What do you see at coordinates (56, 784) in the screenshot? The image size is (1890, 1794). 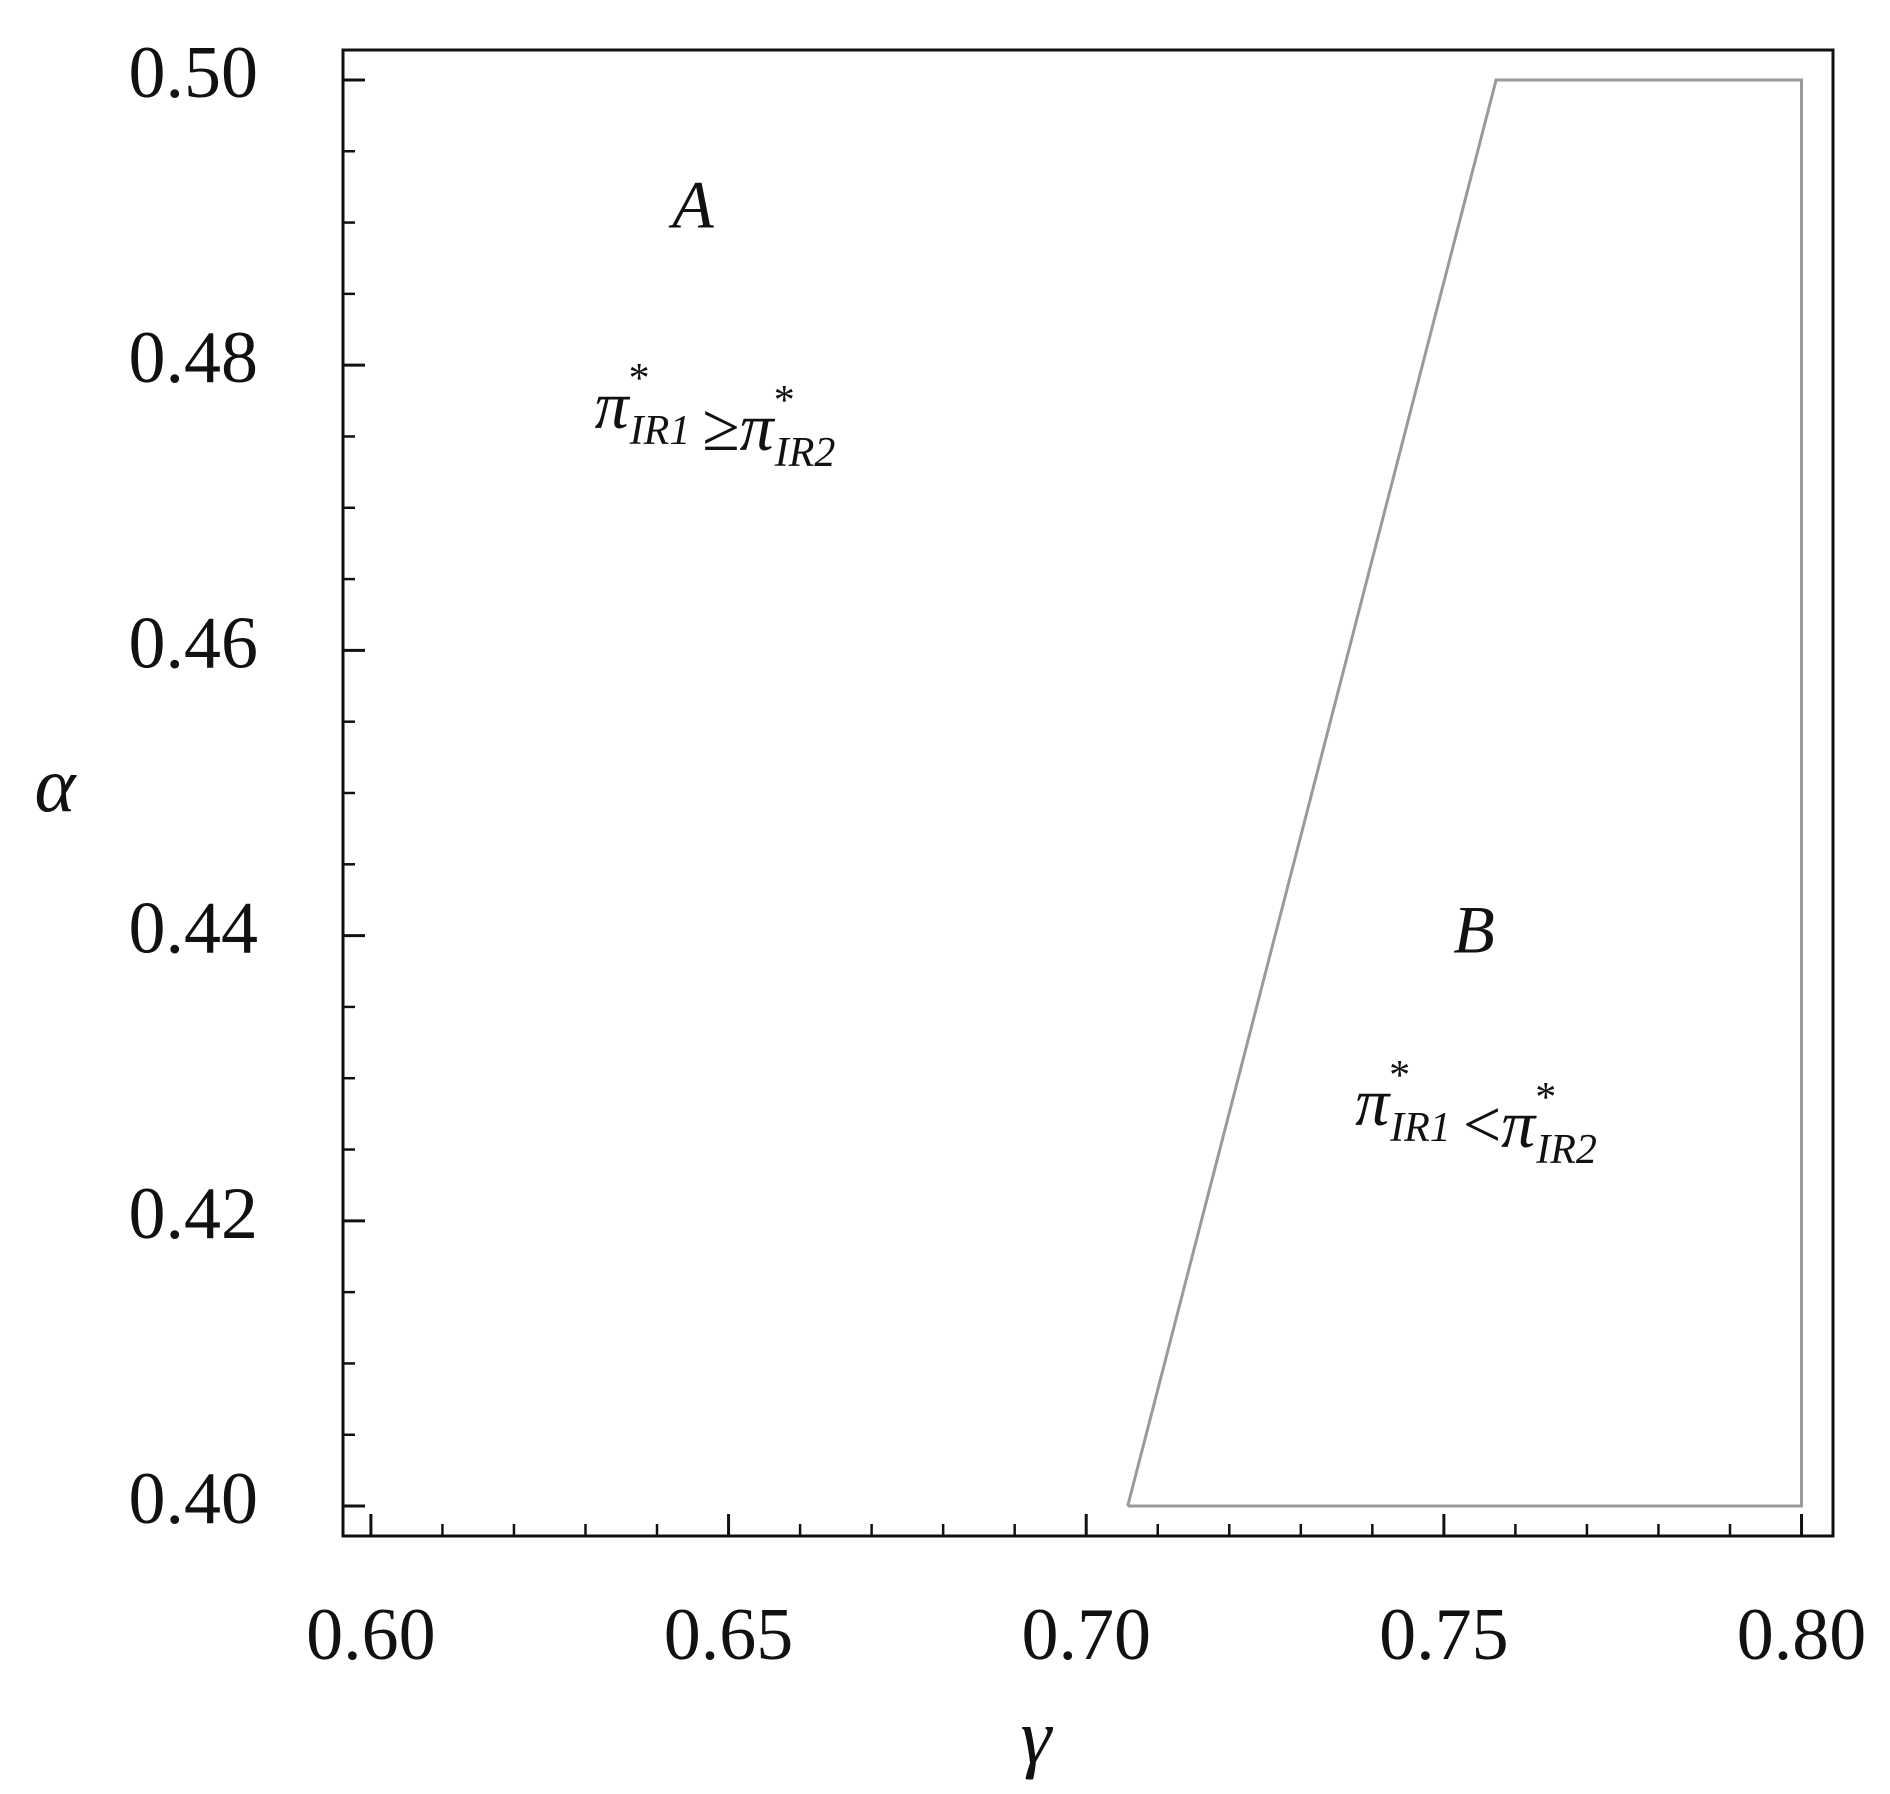 I see `y-axis-label: α` at bounding box center [56, 784].